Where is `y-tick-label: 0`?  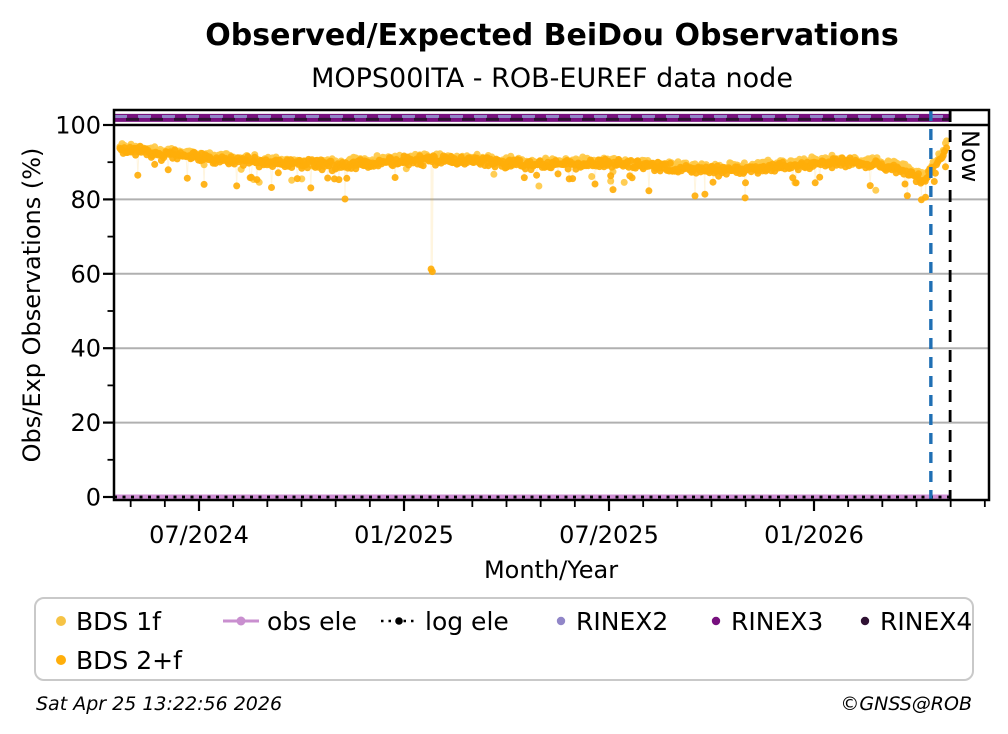 y-tick-label: 0 is located at coordinates (93, 498).